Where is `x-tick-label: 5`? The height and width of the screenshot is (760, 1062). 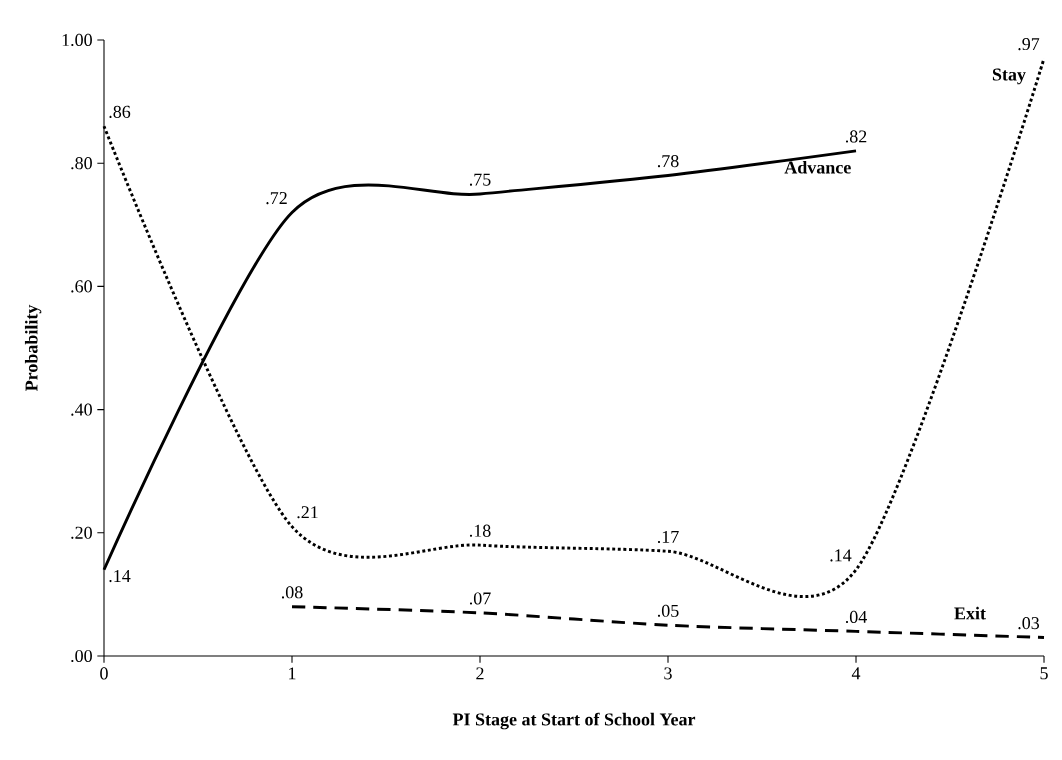 x-tick-label: 5 is located at coordinates (1044, 673).